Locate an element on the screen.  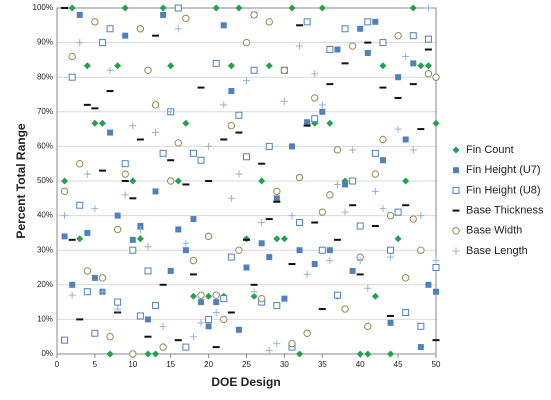
y-axis-title: Percent Total Range is located at coordinates (21, 180).